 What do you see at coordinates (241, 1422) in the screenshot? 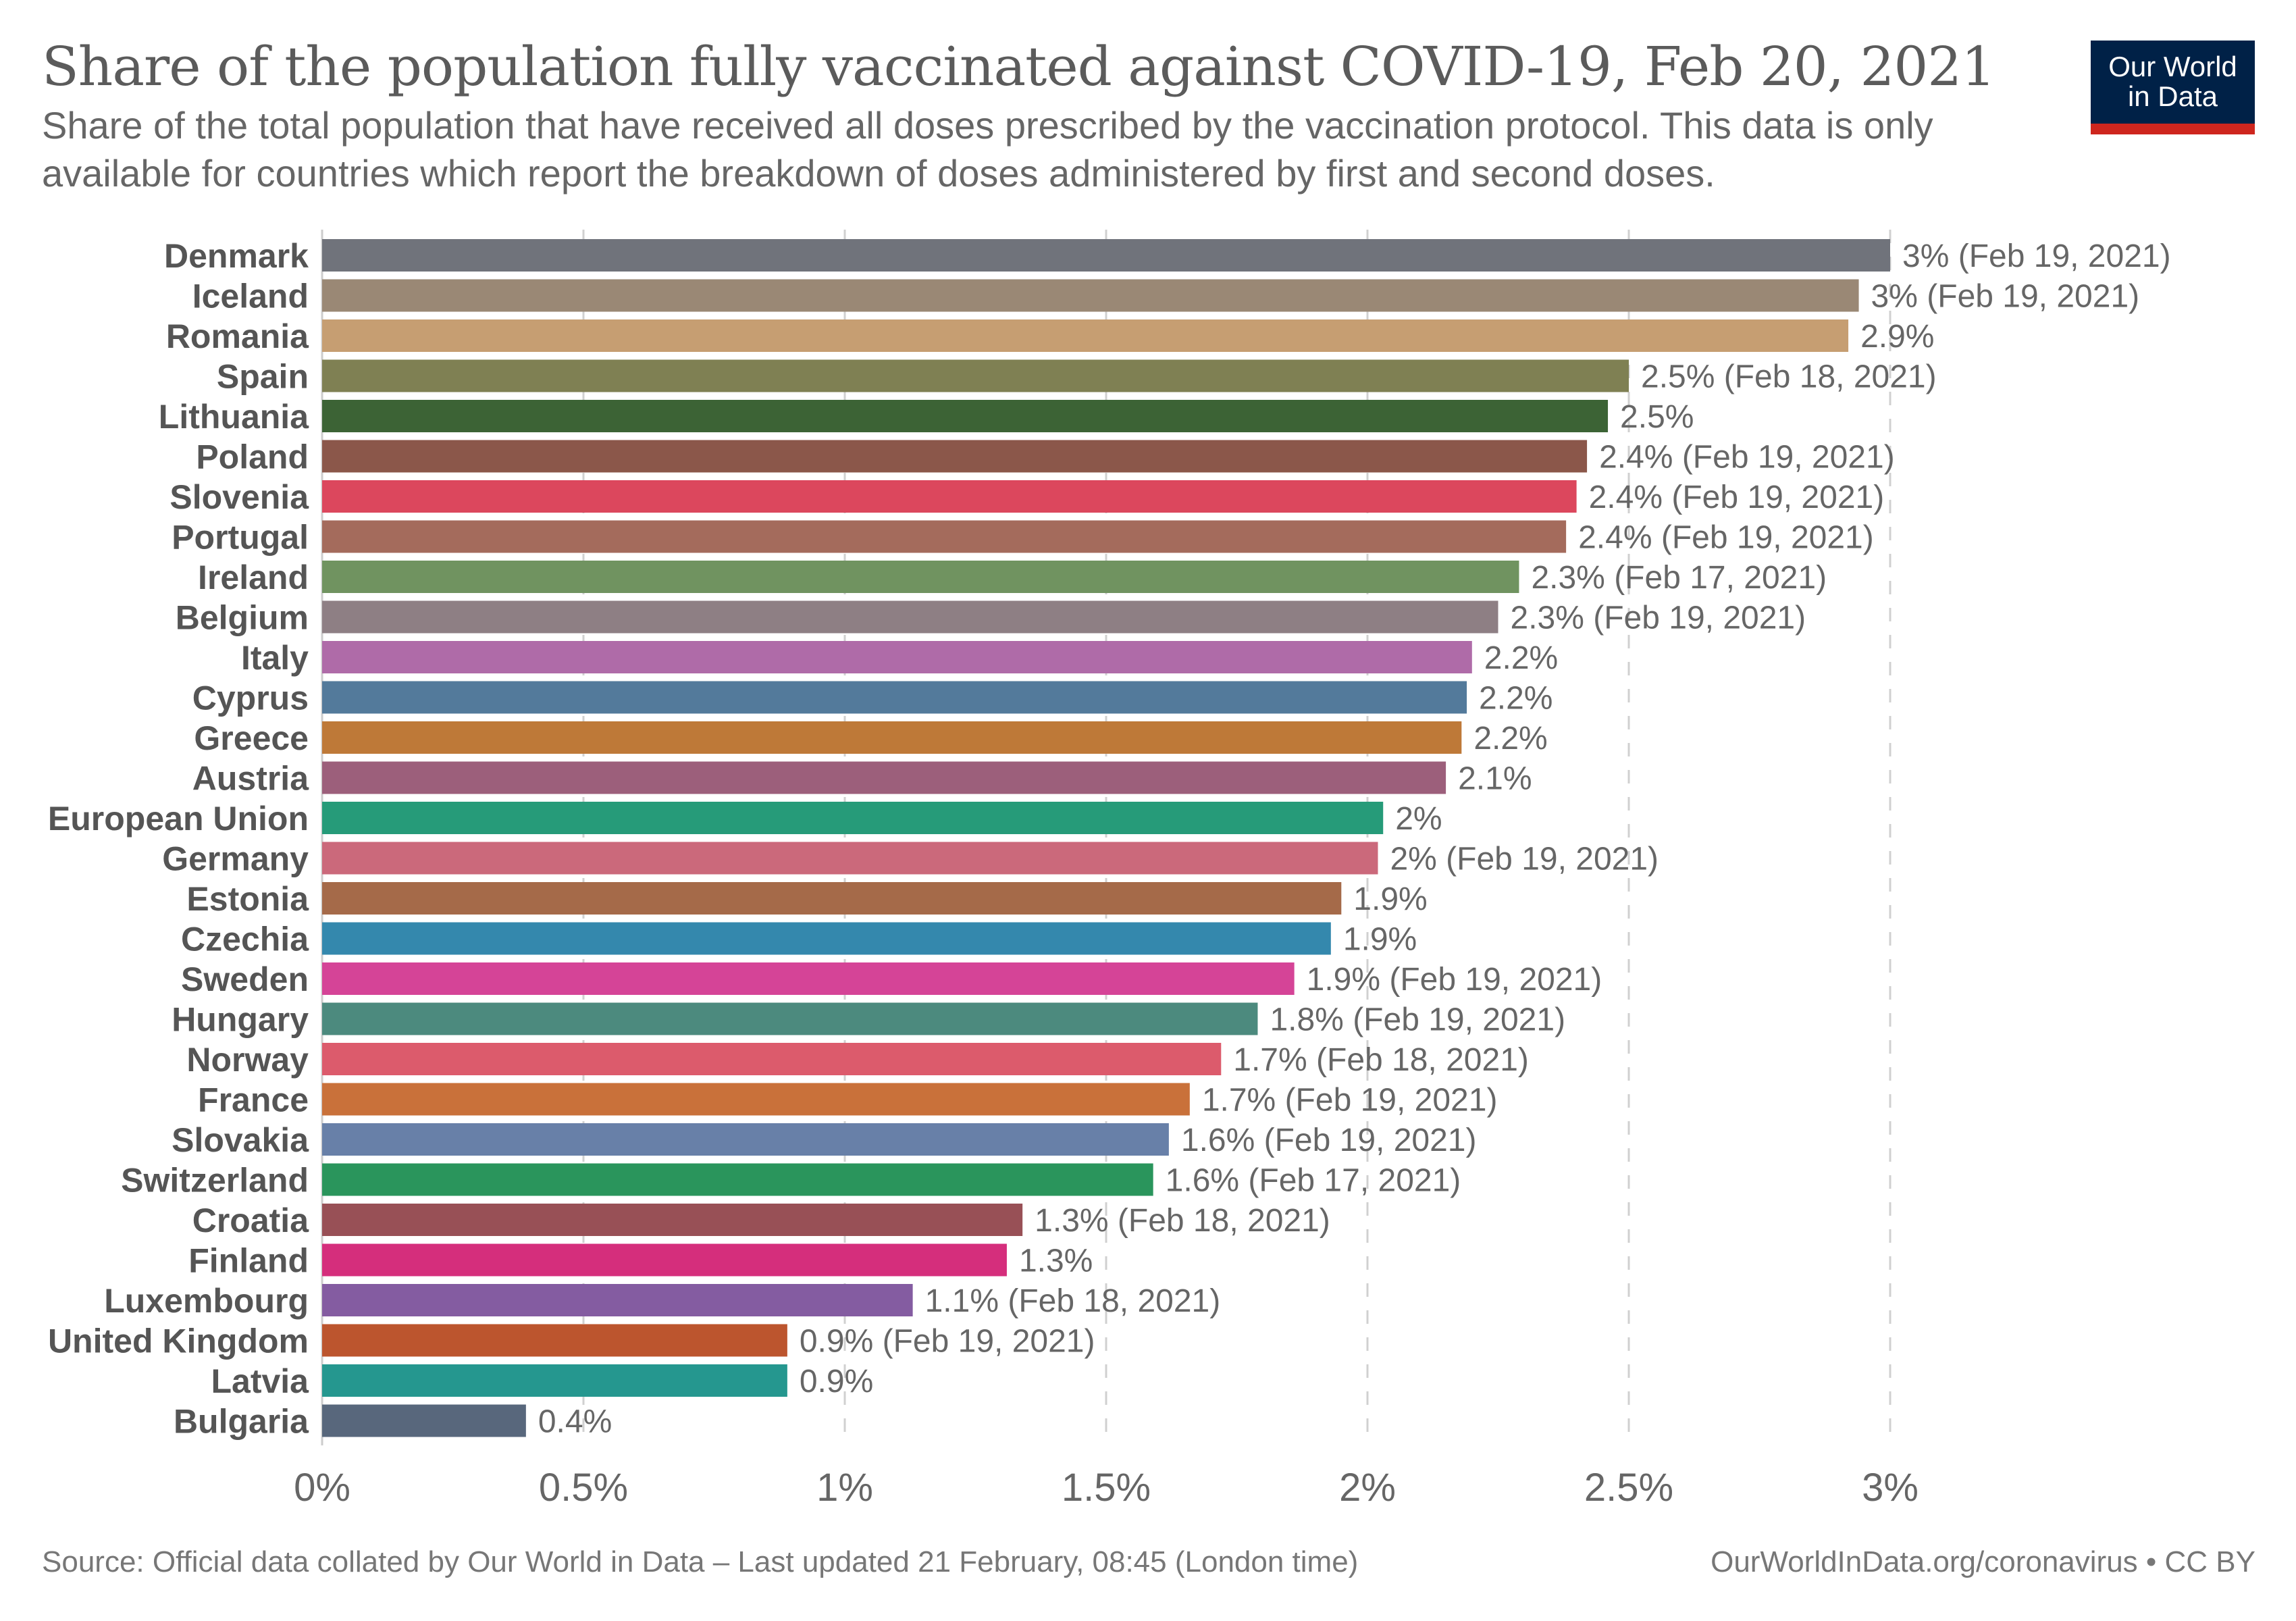
I see `category-label: Bulgaria` at bounding box center [241, 1422].